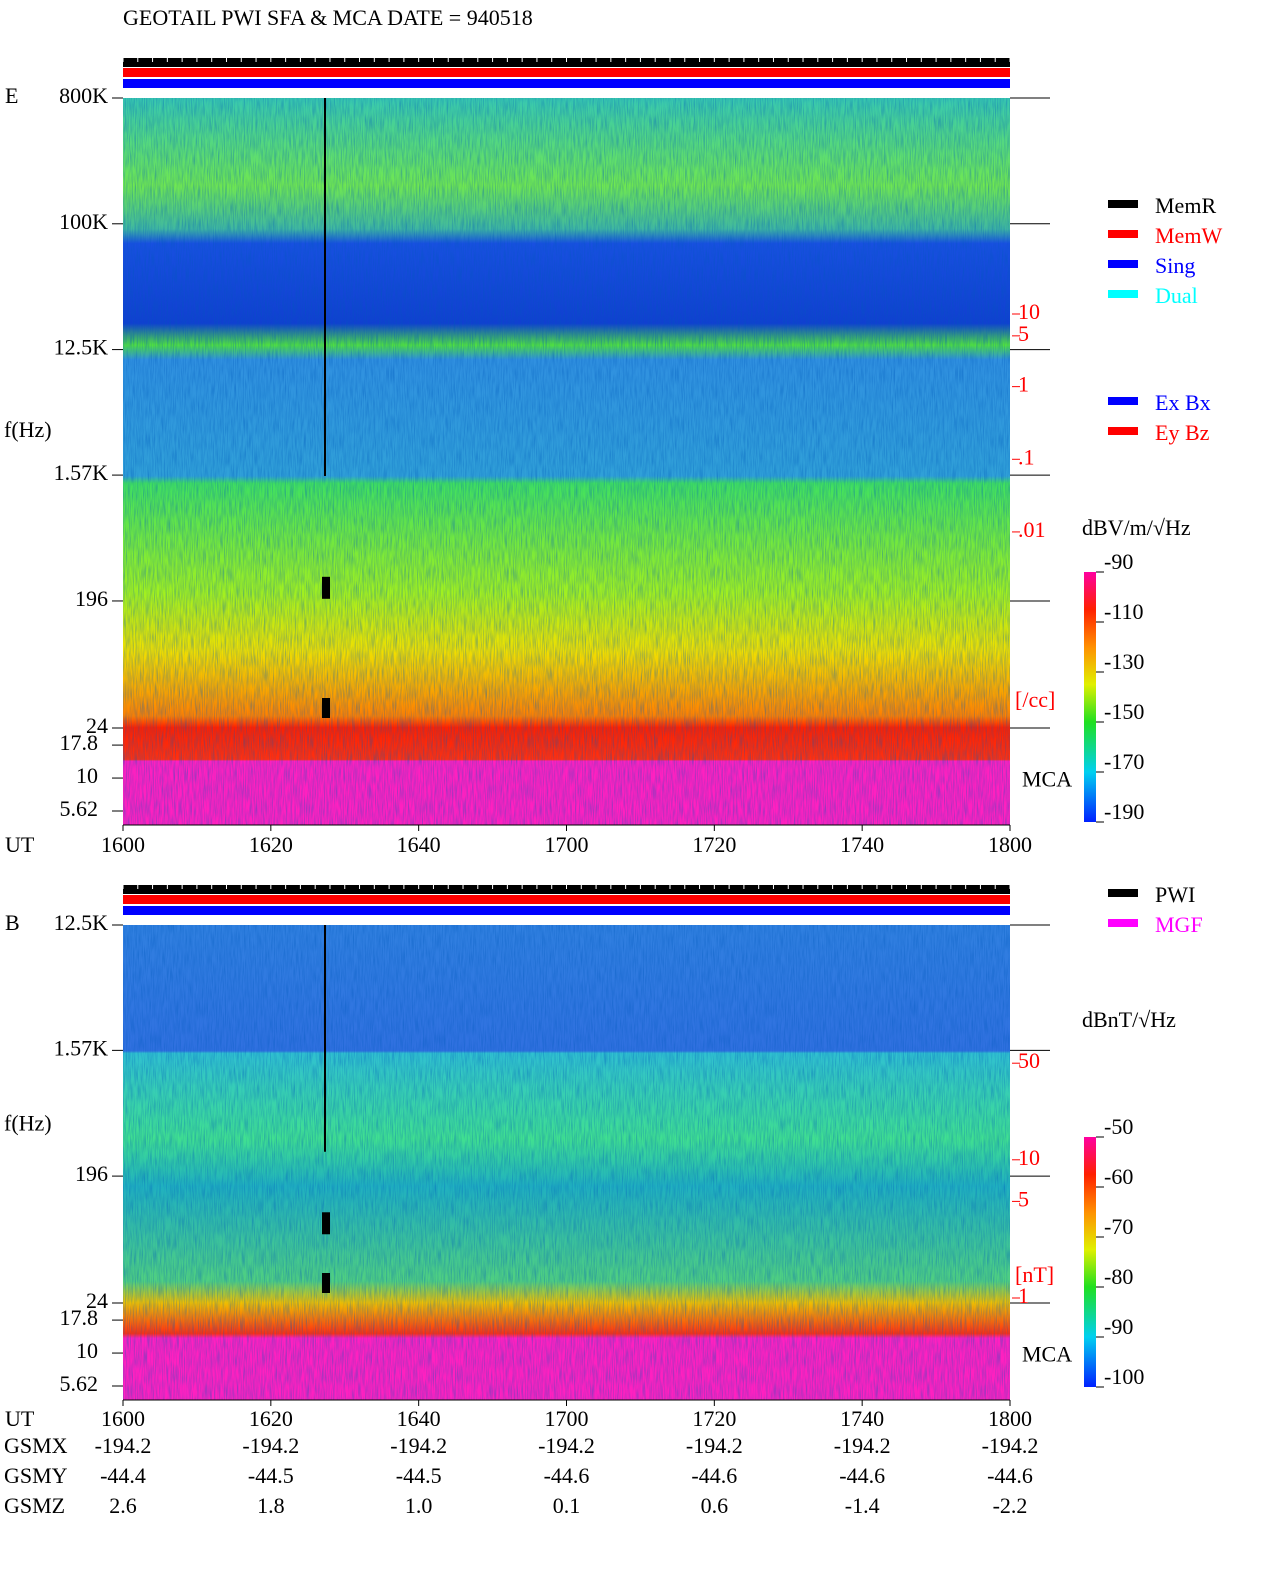 The width and height of the screenshot is (1280, 1593). What do you see at coordinates (11, 95) in the screenshot?
I see `panel-label: E` at bounding box center [11, 95].